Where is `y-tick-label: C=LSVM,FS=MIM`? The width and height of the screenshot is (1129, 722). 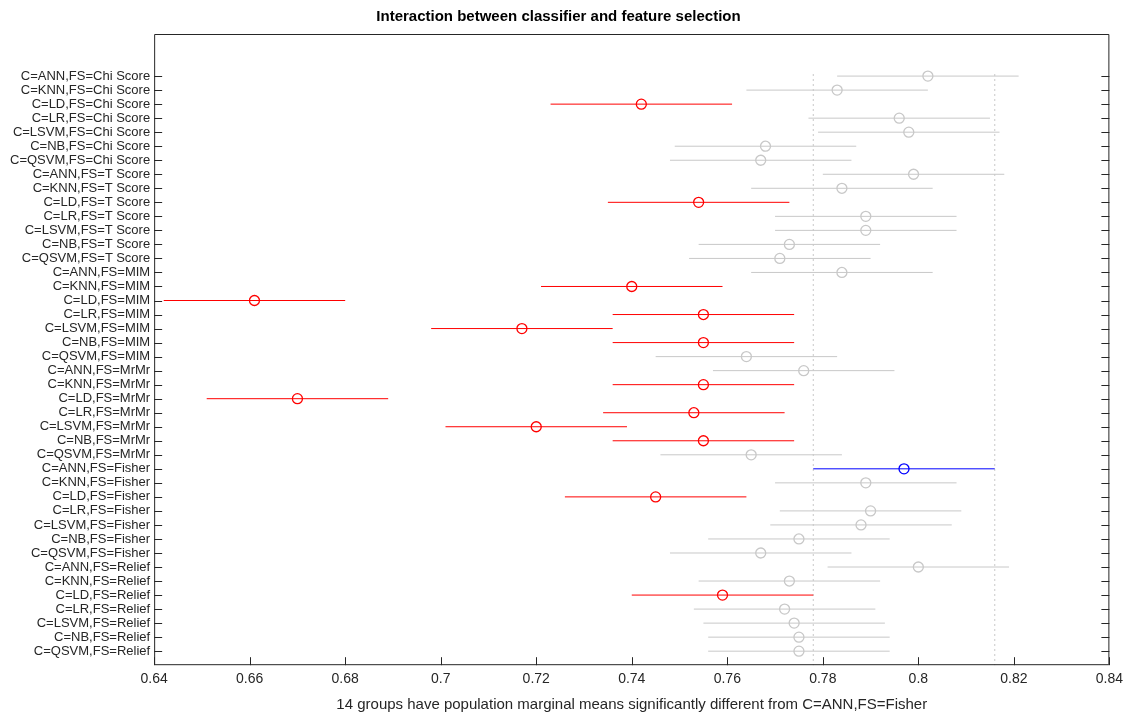
y-tick-label: C=LSVM,FS=MIM is located at coordinates (97, 328).